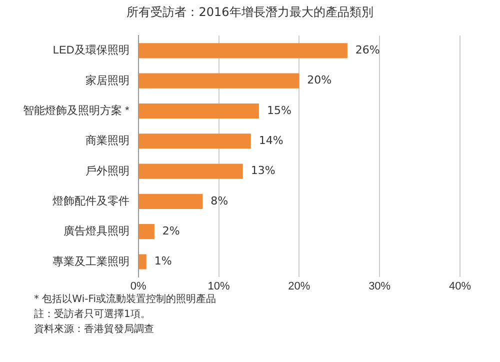 The height and width of the screenshot is (362, 500). I want to click on y-tick-label: 戶外照明, so click(107, 171).